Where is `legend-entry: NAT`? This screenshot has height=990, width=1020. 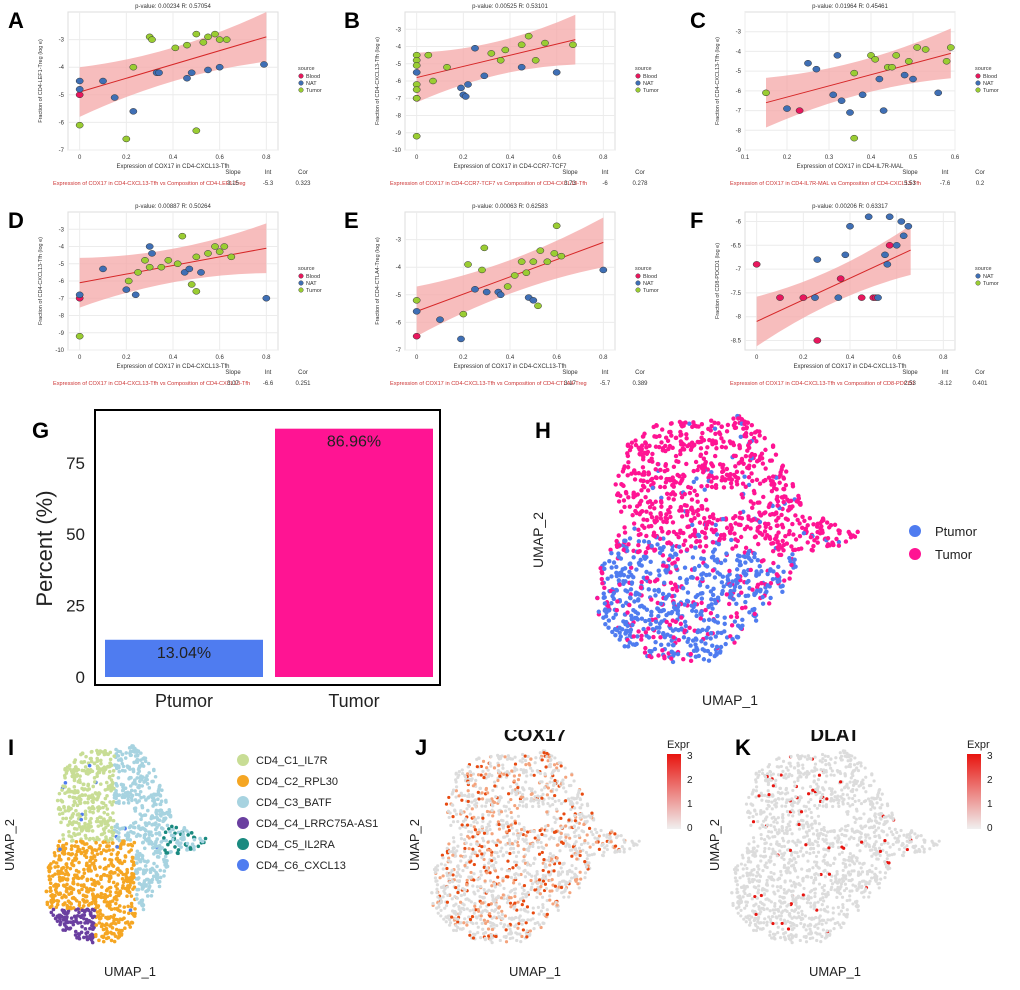
legend-entry: NAT is located at coordinates (648, 284).